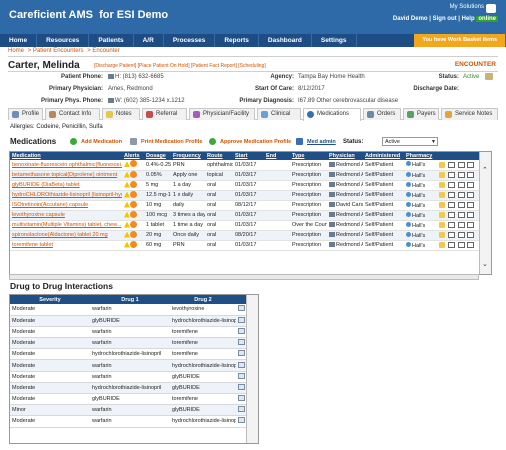 This screenshot has width=506, height=450. What do you see at coordinates (410, 19) in the screenshot?
I see `user-name-link: David Demo` at bounding box center [410, 19].